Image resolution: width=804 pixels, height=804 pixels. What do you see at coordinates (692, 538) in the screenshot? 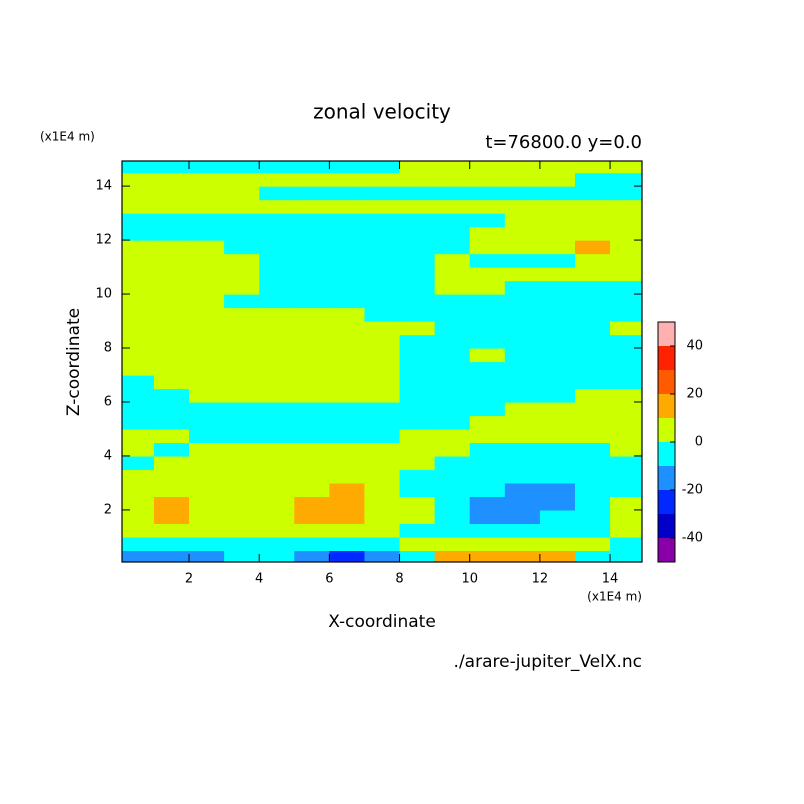
I see `colorbar-tick-label: -40` at bounding box center [692, 538].